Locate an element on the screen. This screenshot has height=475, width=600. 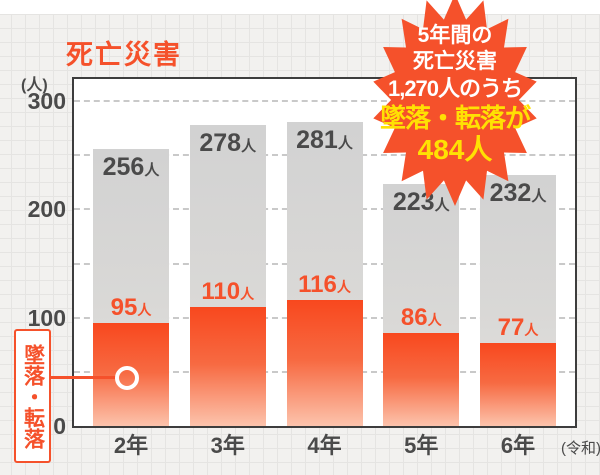
bar-4年: 281人 116人 is located at coordinates (324, 274).